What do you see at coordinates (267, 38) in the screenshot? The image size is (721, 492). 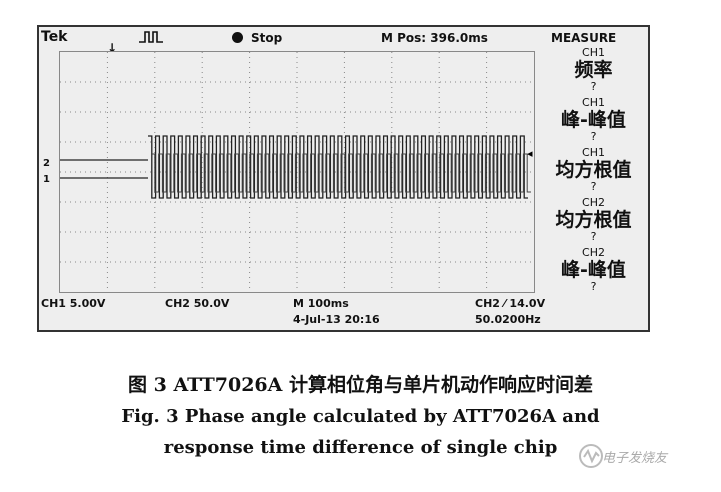 I see `acquisition-status: Stop` at bounding box center [267, 38].